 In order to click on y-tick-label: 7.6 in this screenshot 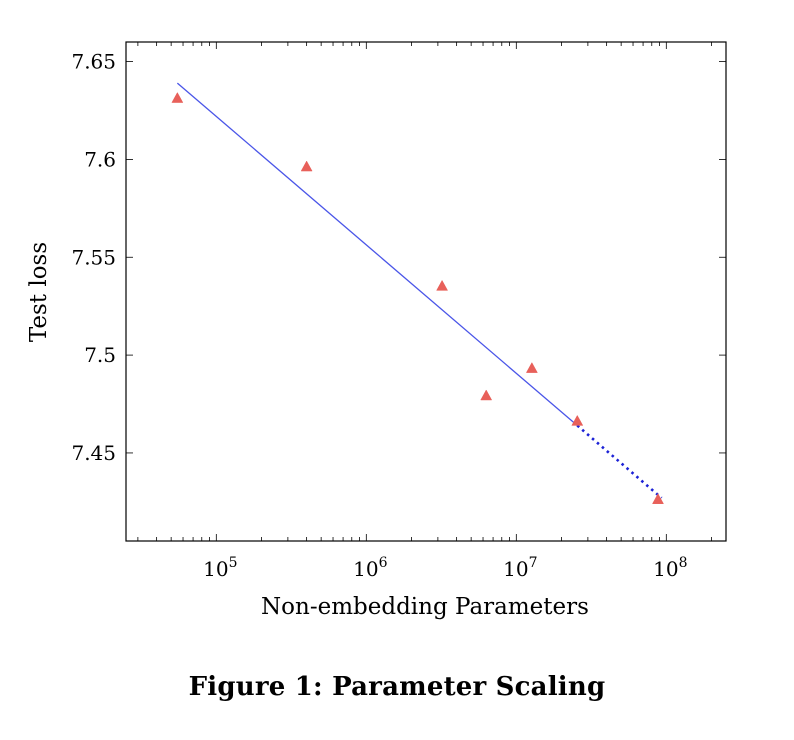, I will do `click(100, 159)`.